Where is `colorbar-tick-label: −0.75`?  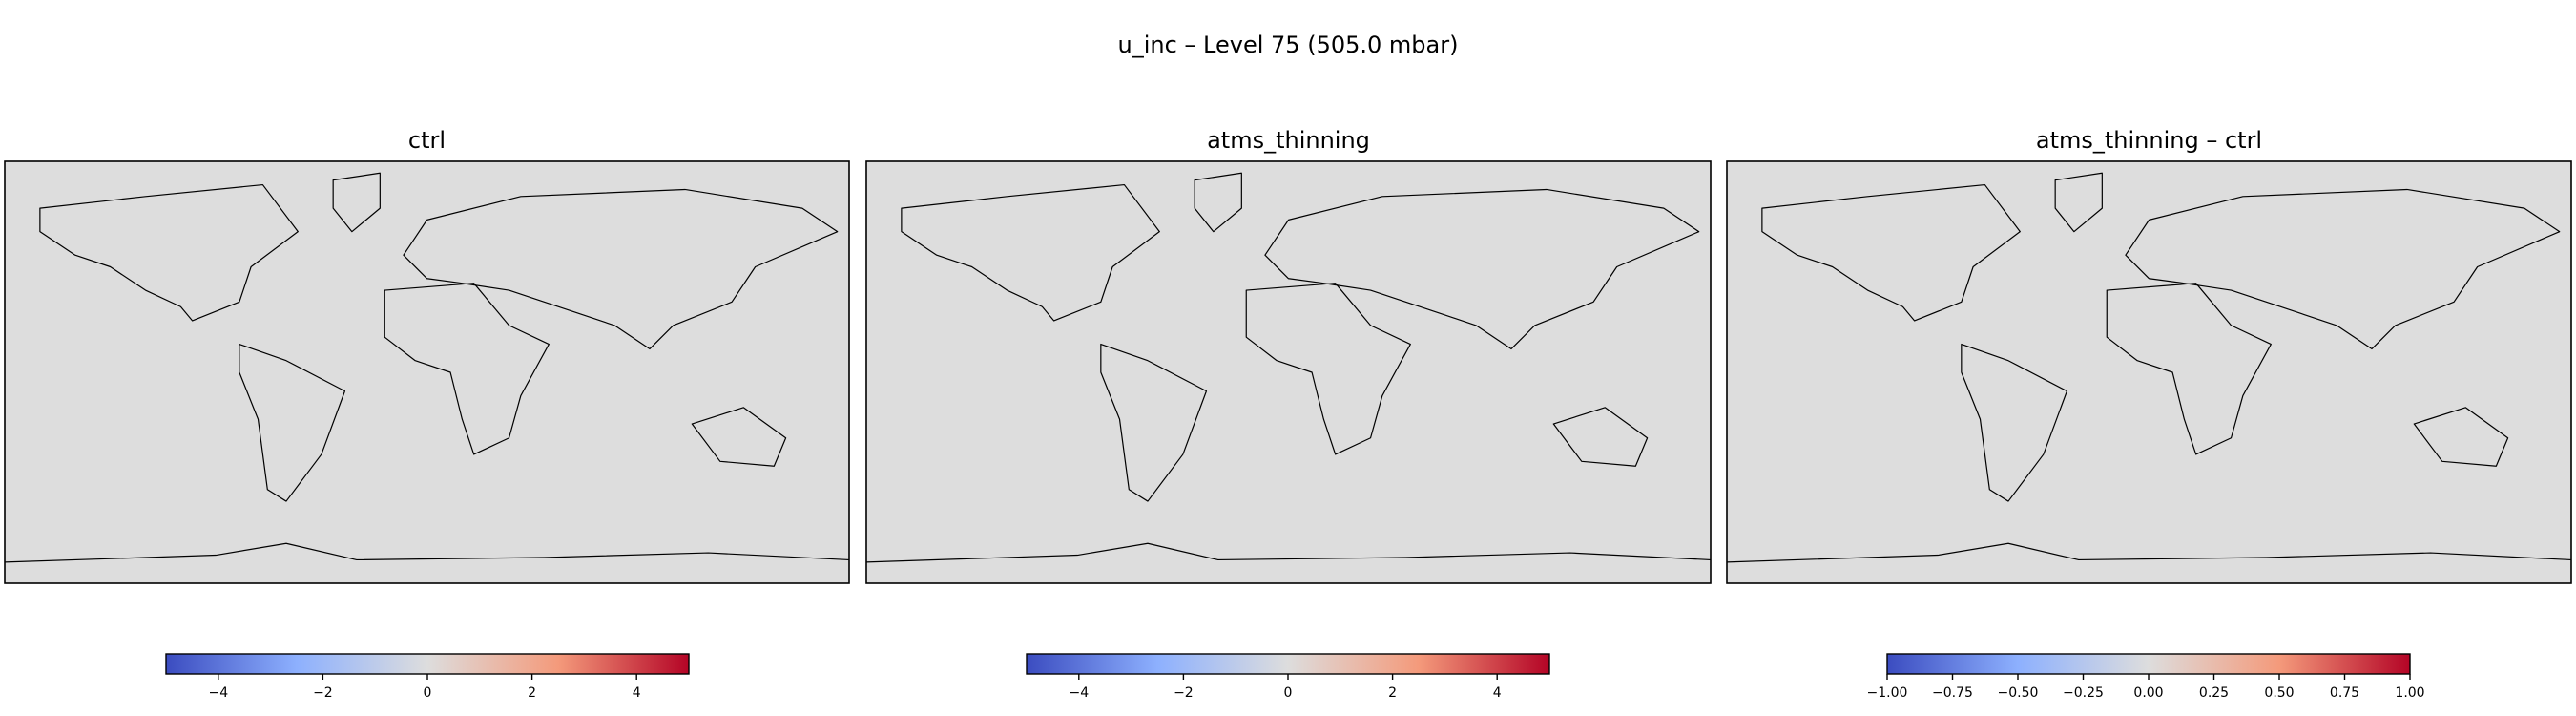
colorbar-tick-label: −0.75 is located at coordinates (1952, 693).